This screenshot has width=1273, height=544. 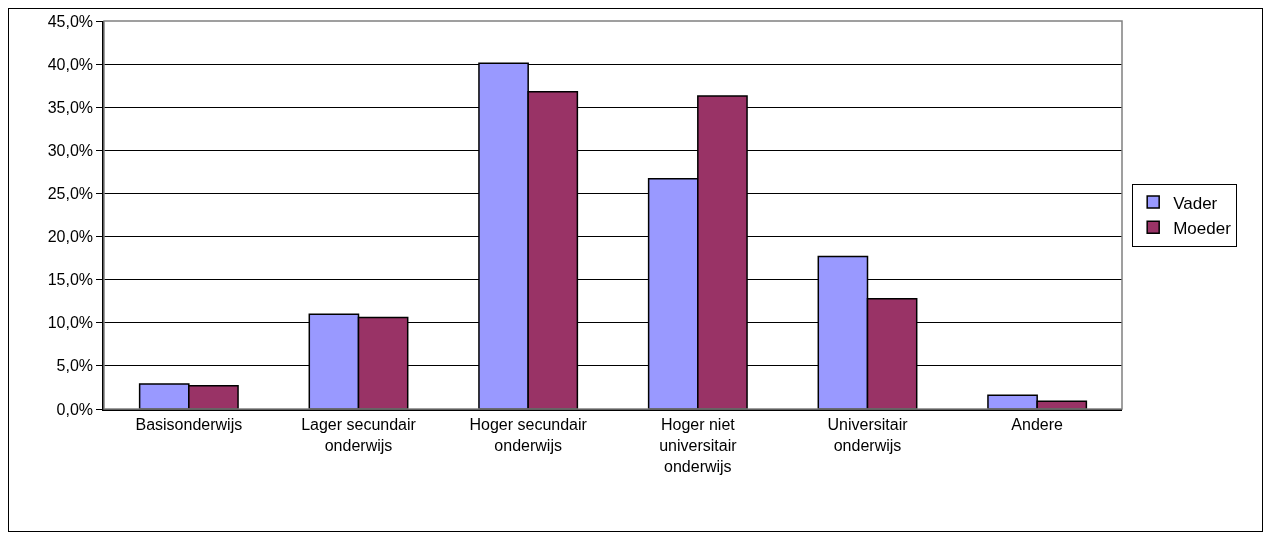 What do you see at coordinates (698, 445) in the screenshot?
I see `x-tick-label: Hoger niet universitair onderwijs` at bounding box center [698, 445].